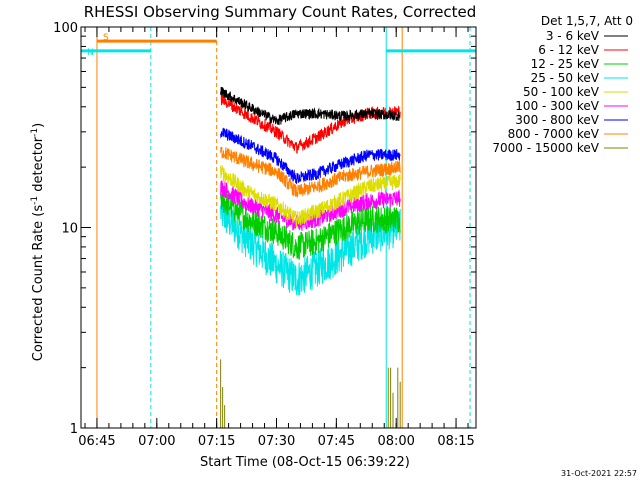 Image resolution: width=640 pixels, height=480 pixels. I want to click on y-axis-label-sup1: -1, so click(35, 200).